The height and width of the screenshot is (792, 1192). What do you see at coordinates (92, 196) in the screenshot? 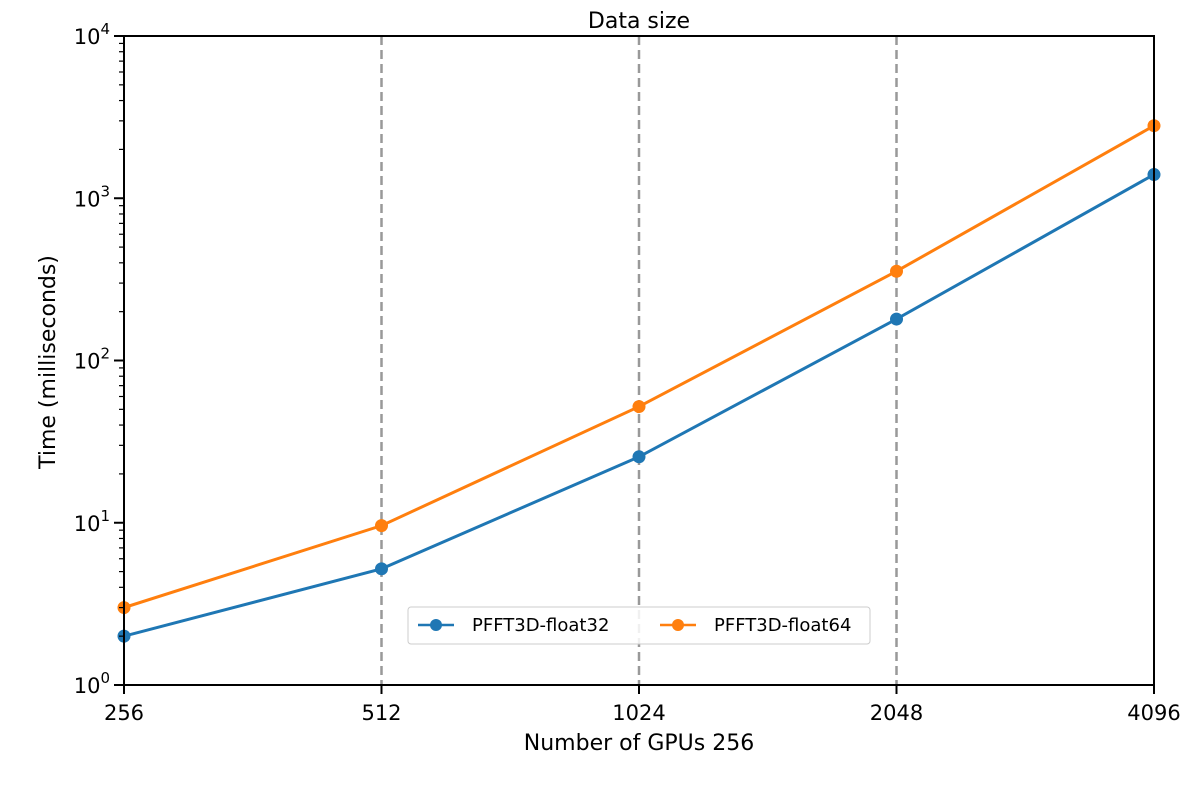
I see `y-tick-label-1000: 10³` at bounding box center [92, 196].